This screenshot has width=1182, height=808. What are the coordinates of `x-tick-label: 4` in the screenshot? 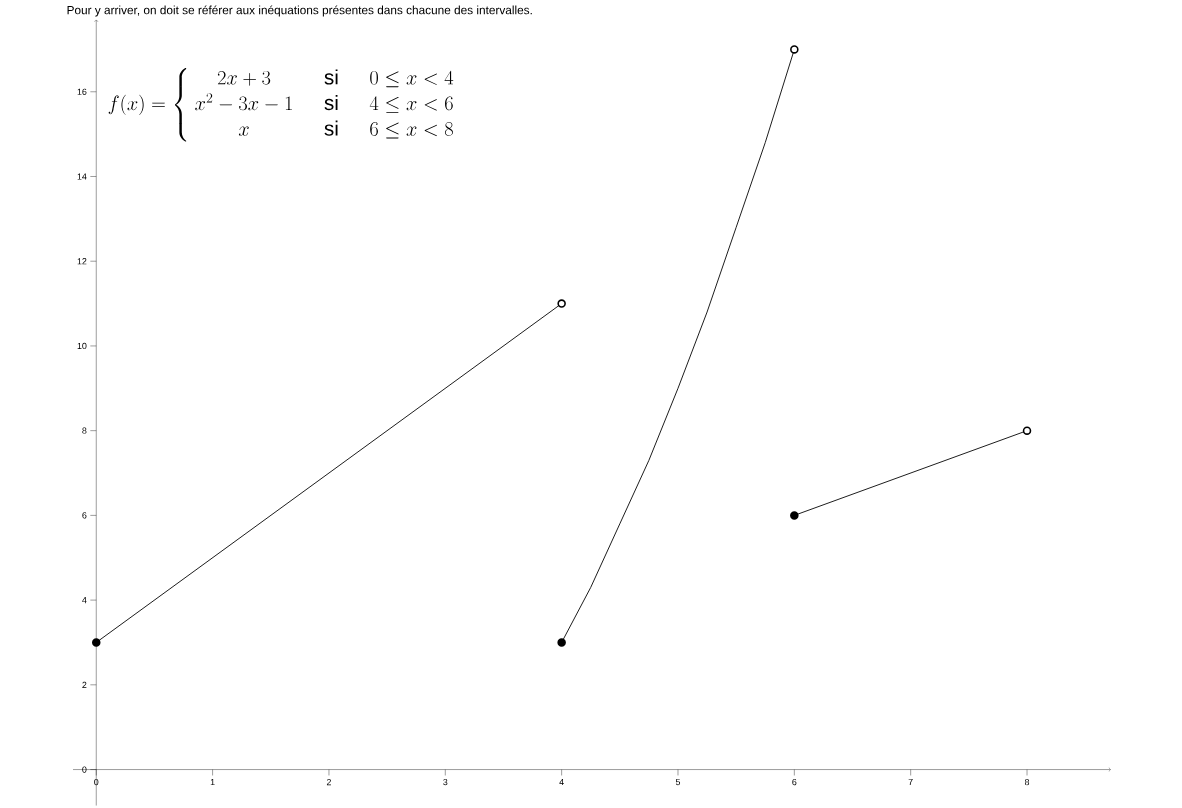 It's located at (561, 782).